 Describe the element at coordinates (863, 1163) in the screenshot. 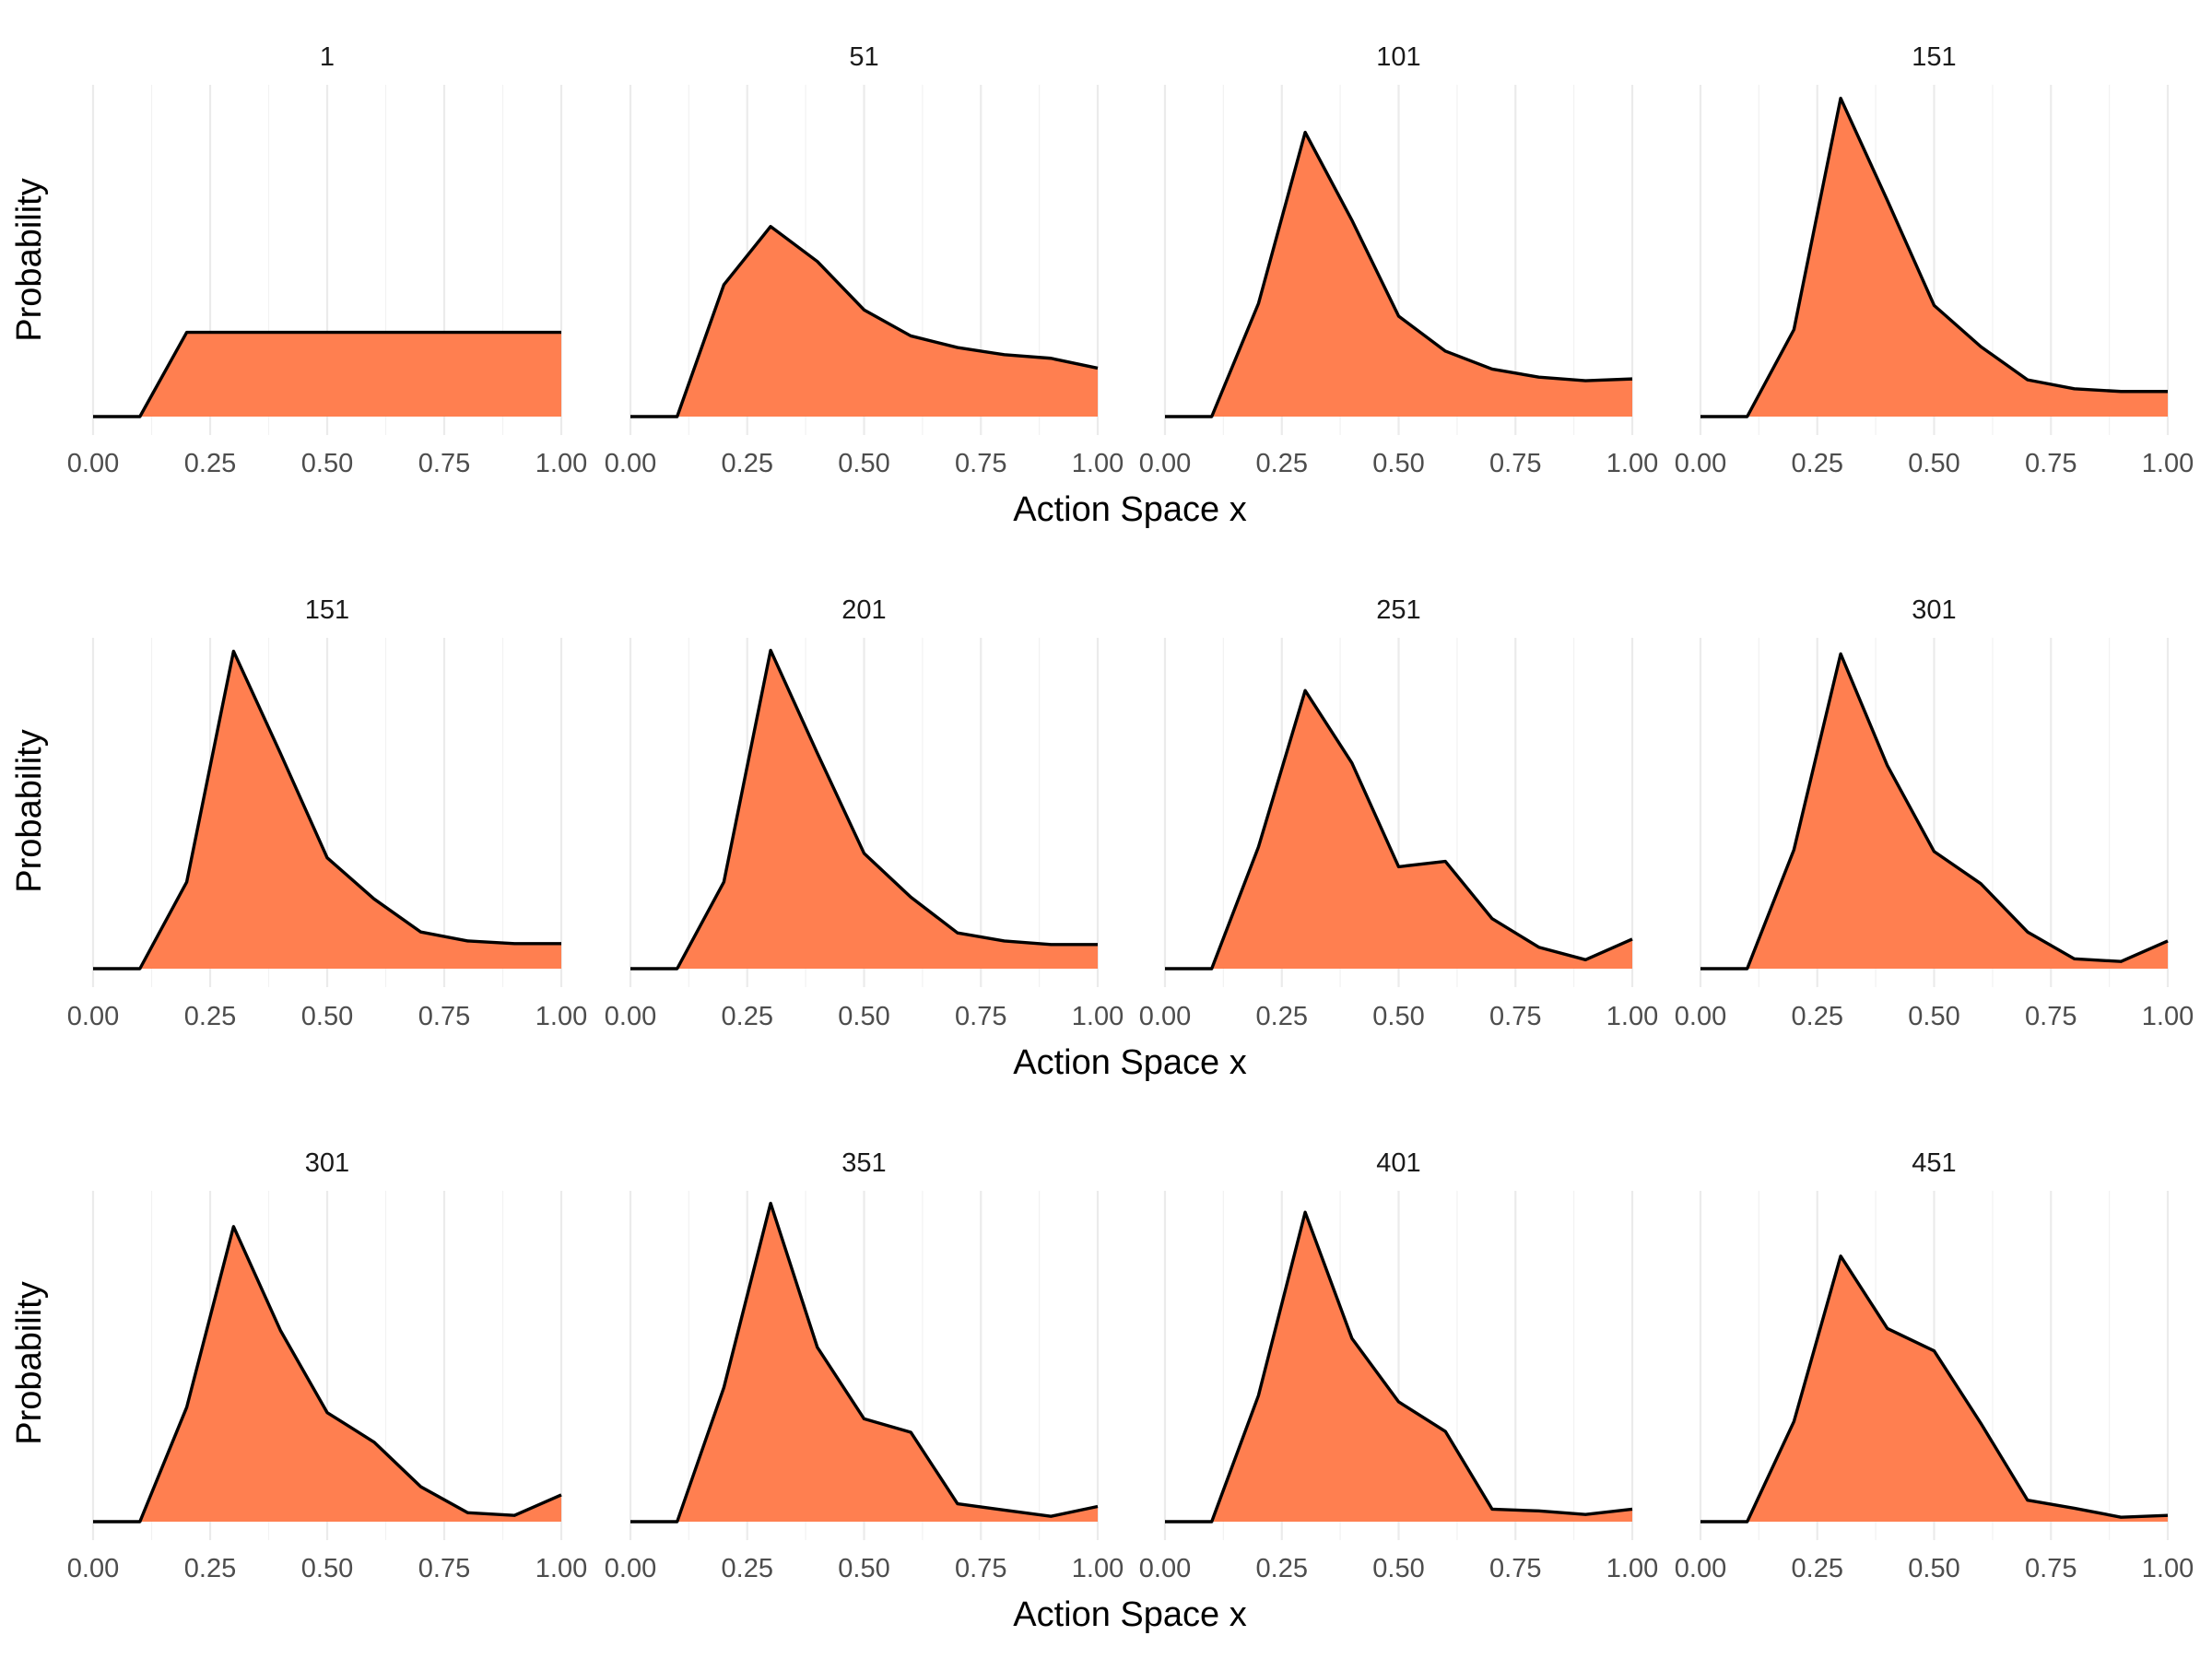

I see `panel-title: 351` at that location.